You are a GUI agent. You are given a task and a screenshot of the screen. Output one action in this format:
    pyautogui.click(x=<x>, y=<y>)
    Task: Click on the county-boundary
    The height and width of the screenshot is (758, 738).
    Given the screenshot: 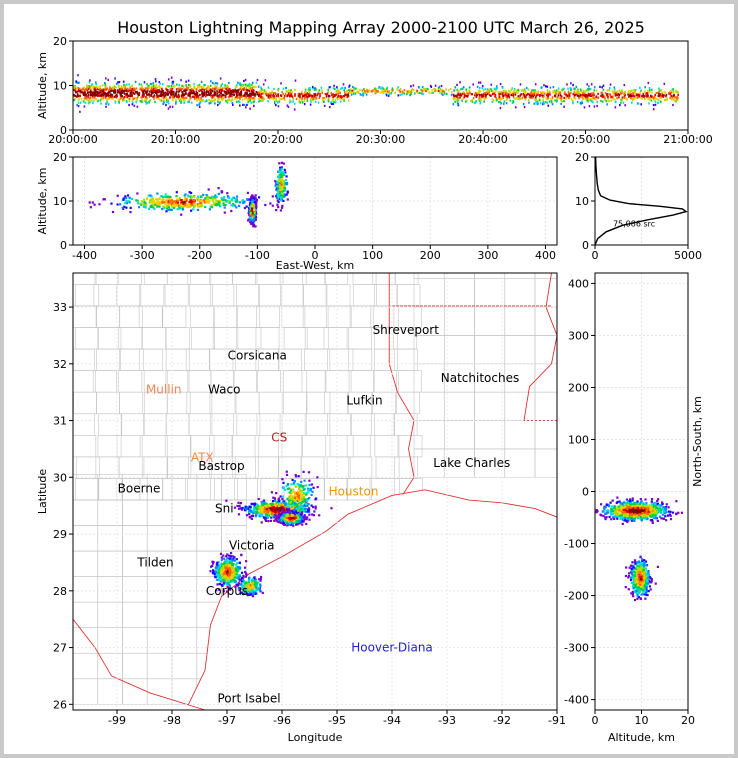 What is the action you would take?
    pyautogui.click(x=178, y=279)
    